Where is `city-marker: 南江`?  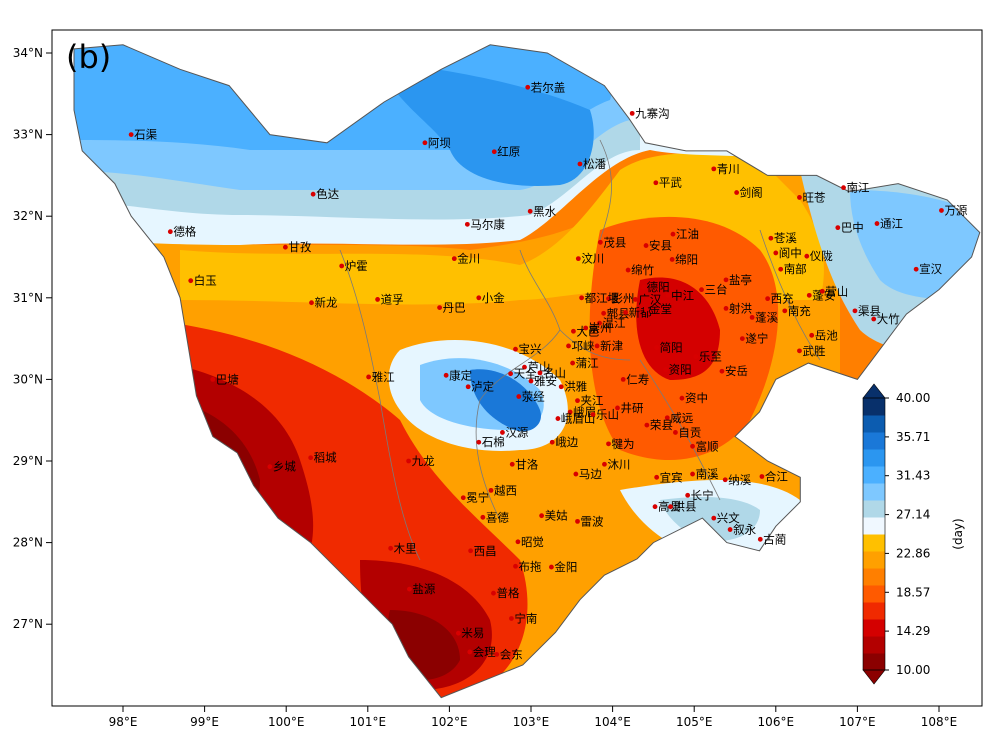
city-marker: 南江 is located at coordinates (855, 188).